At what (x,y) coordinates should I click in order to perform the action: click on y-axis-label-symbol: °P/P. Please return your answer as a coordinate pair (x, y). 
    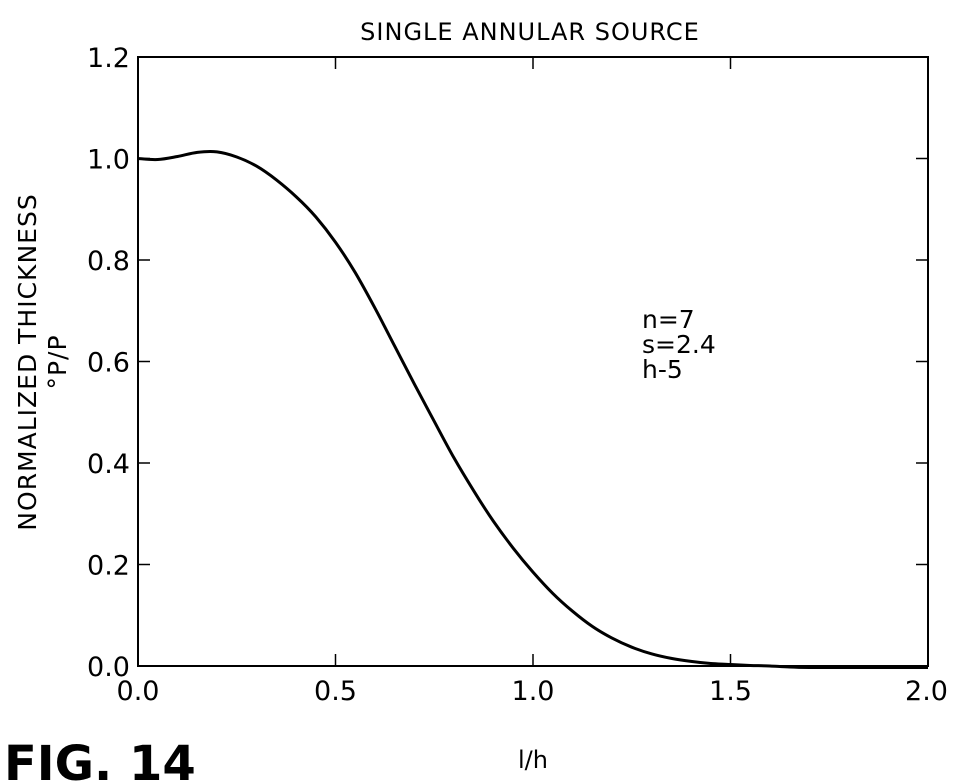
    Looking at the image, I should click on (57, 361).